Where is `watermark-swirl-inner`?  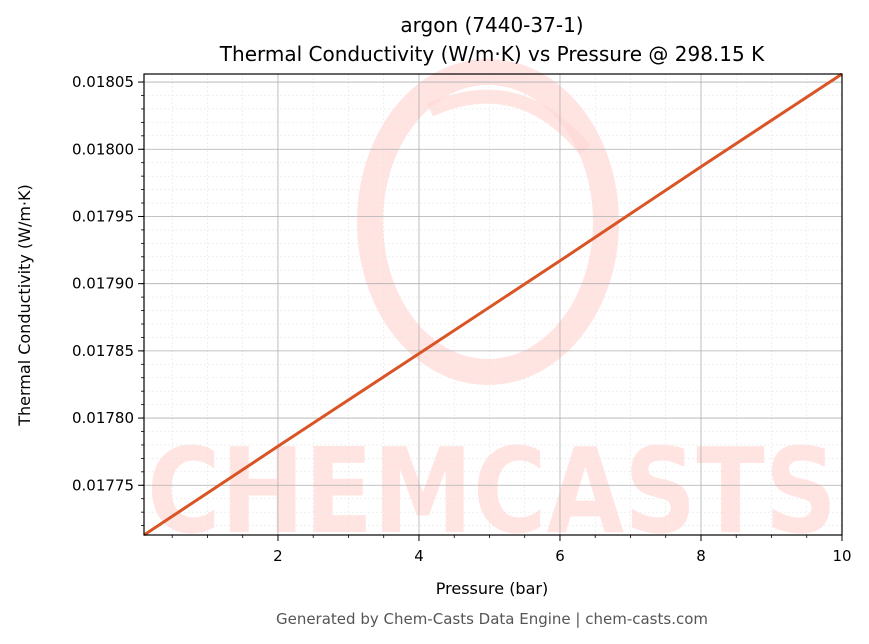 watermark-swirl-inner is located at coordinates (509, 122).